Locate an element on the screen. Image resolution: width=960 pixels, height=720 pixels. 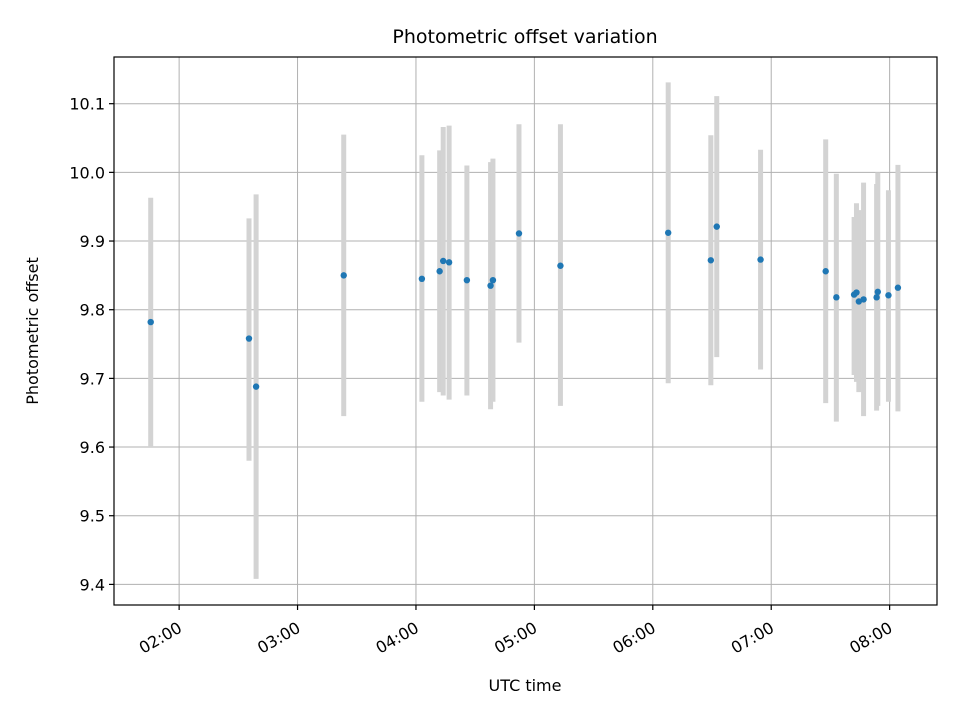
y-tick-label: 9.4 is located at coordinates (92, 584).